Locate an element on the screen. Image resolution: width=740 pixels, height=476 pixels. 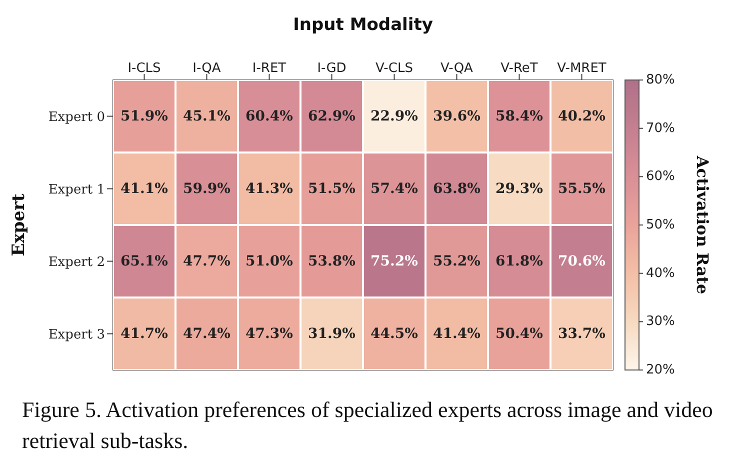
data-label: 59.9% is located at coordinates (206, 188).